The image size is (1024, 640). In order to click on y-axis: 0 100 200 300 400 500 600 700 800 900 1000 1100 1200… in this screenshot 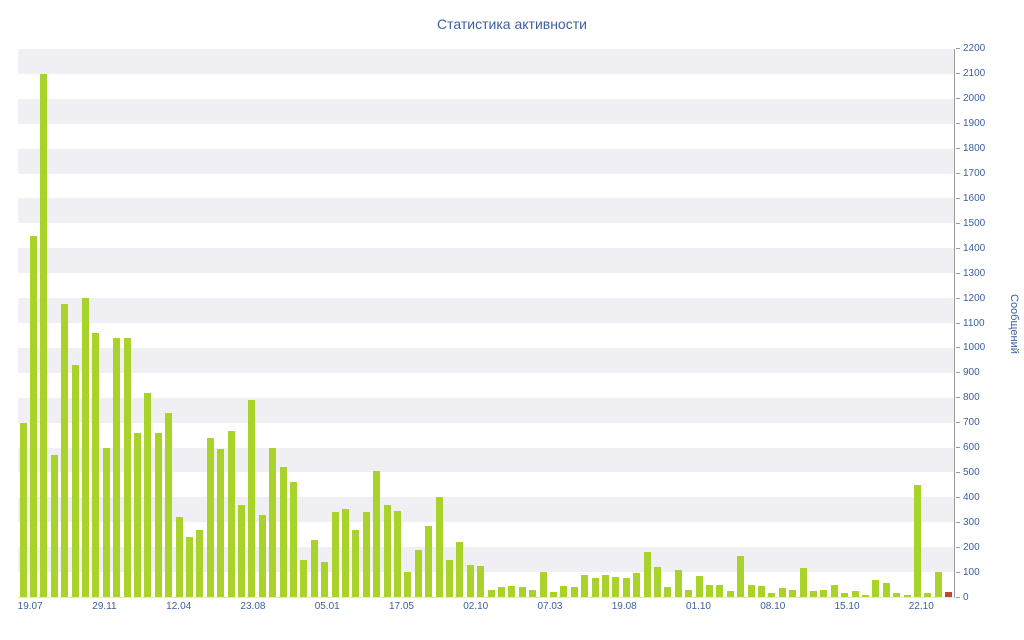, I will do `click(977, 323)`.